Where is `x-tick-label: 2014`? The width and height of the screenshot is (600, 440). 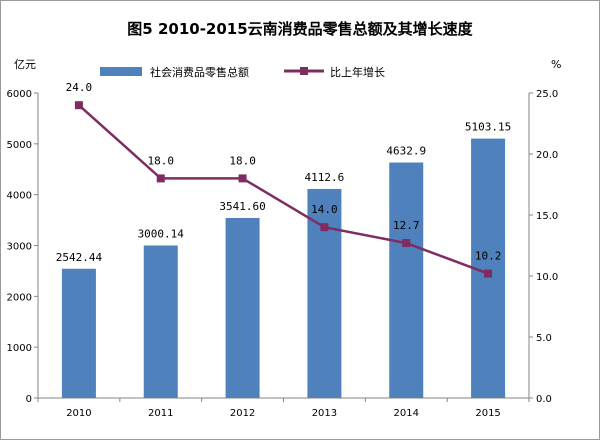
x-tick-label: 2014 is located at coordinates (406, 413).